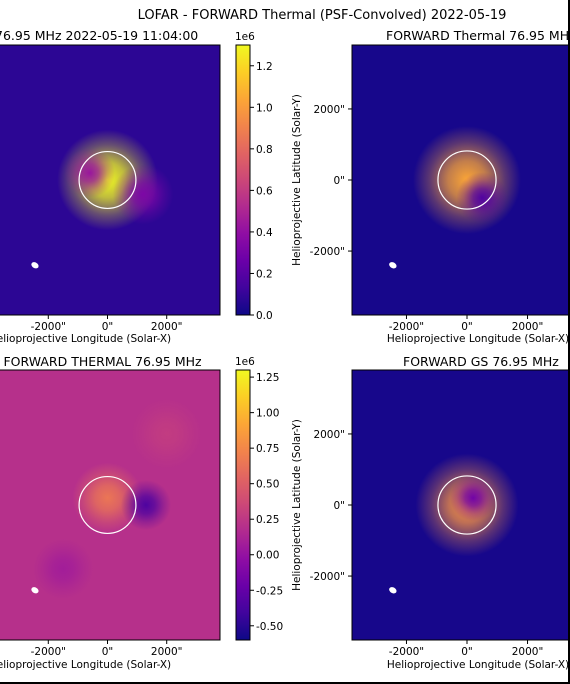 Image resolution: width=570 pixels, height=684 pixels. What do you see at coordinates (267, 378) in the screenshot?
I see `colorbar-tick-label: 1.25` at bounding box center [267, 378].